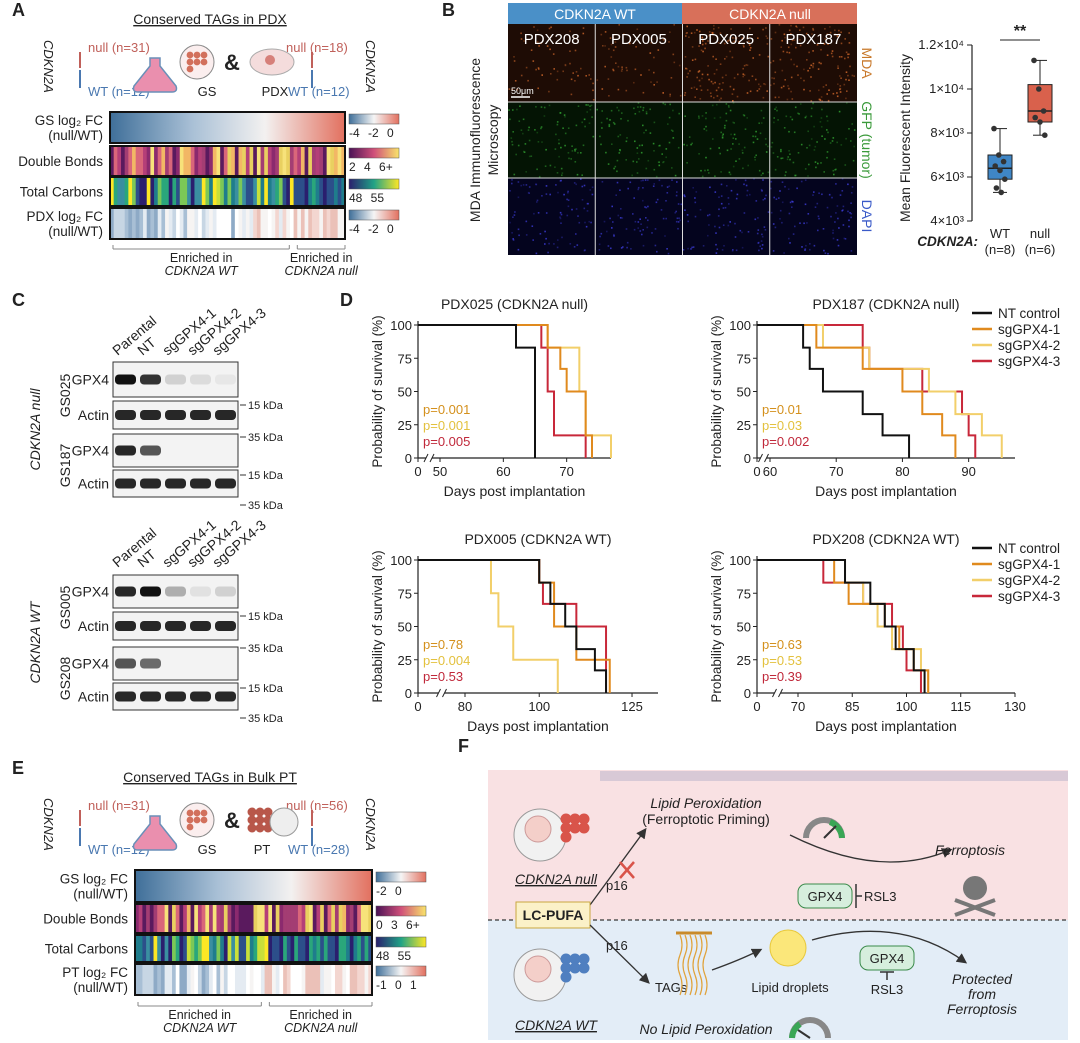  I want to click on legend-label: sgGPX4-1, so click(1029, 329).